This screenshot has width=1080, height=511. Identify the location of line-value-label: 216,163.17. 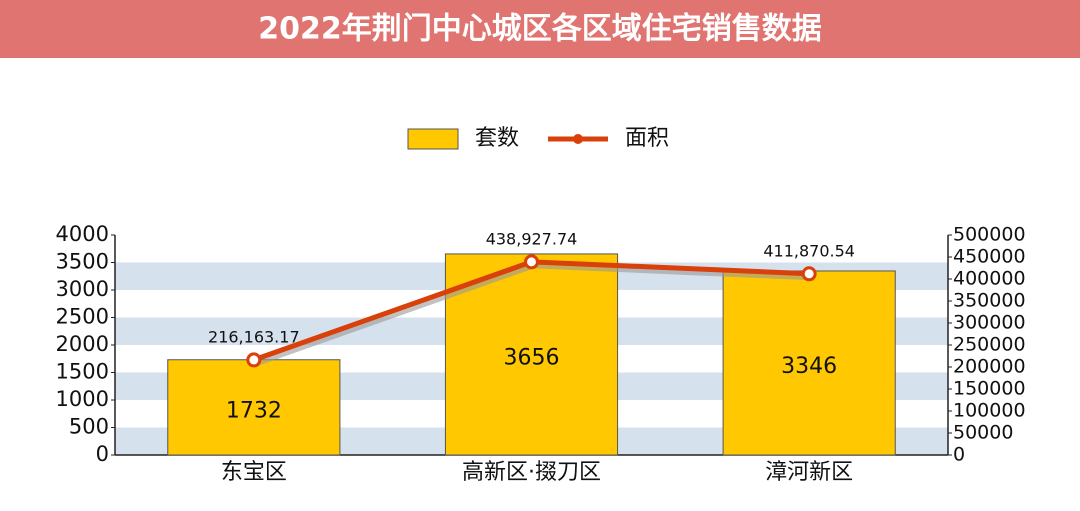
(254, 336).